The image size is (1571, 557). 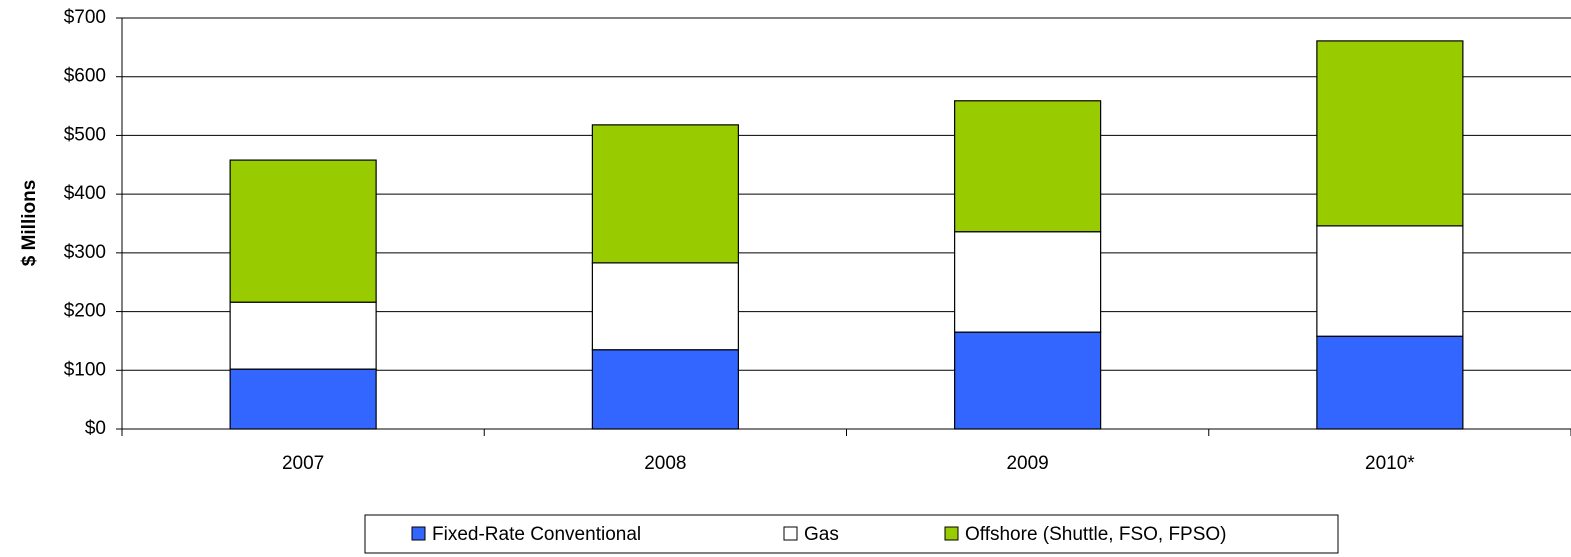 What do you see at coordinates (1390, 463) in the screenshot?
I see `x-tick-label: 2010*` at bounding box center [1390, 463].